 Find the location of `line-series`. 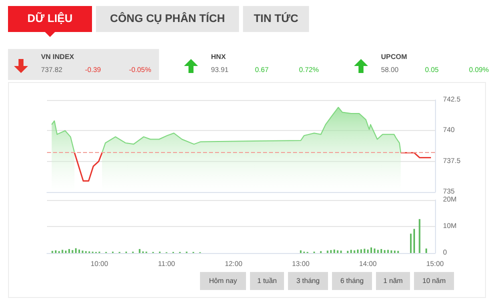

line-series is located at coordinates (88, 167).